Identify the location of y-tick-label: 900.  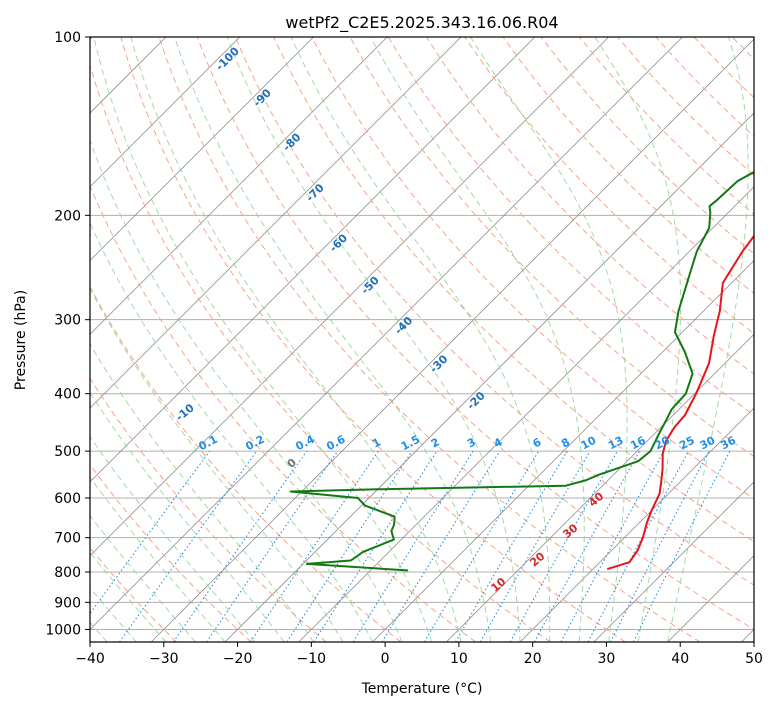
(67, 603).